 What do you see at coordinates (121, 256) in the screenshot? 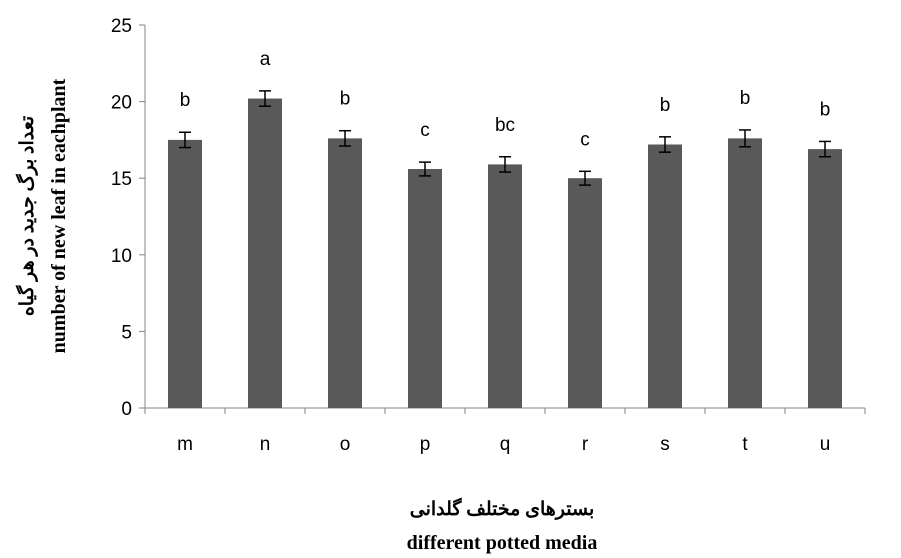
I see `y-tick-label: 10` at bounding box center [121, 256].